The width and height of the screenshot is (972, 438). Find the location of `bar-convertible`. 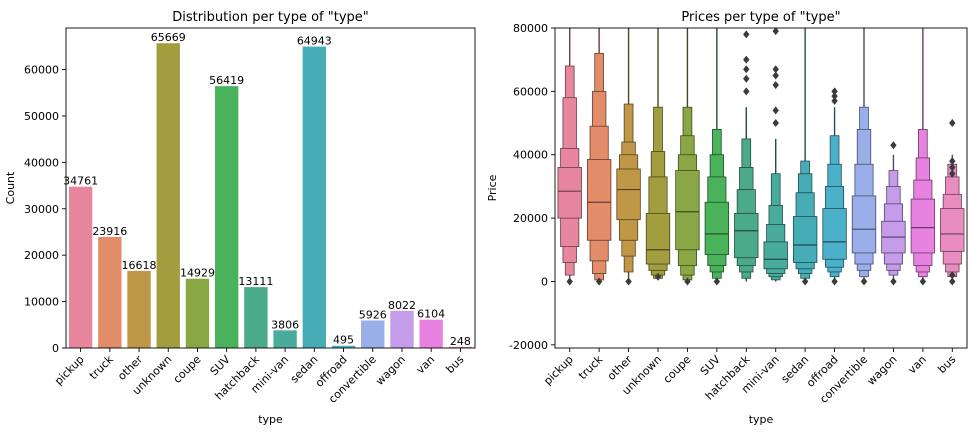

bar-convertible is located at coordinates (373, 334).